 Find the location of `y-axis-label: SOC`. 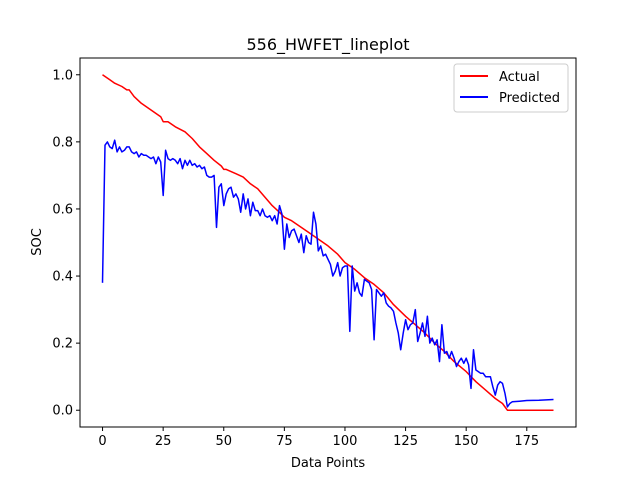

y-axis-label: SOC is located at coordinates (37, 242).